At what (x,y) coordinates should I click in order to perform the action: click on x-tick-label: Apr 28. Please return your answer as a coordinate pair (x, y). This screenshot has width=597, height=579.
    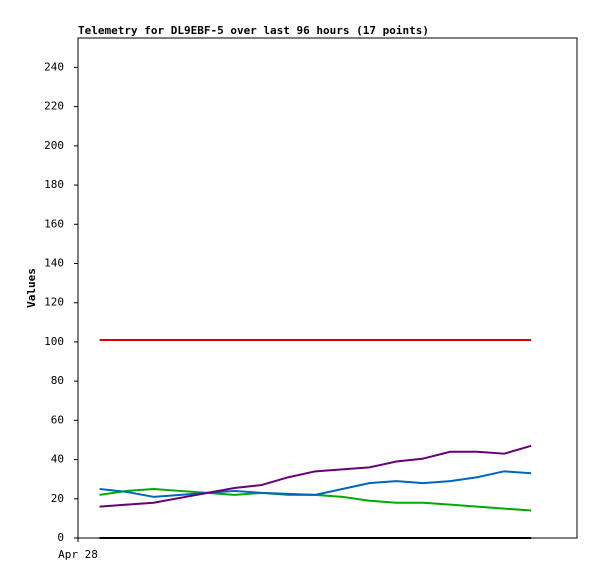
    Looking at the image, I should click on (78, 554).